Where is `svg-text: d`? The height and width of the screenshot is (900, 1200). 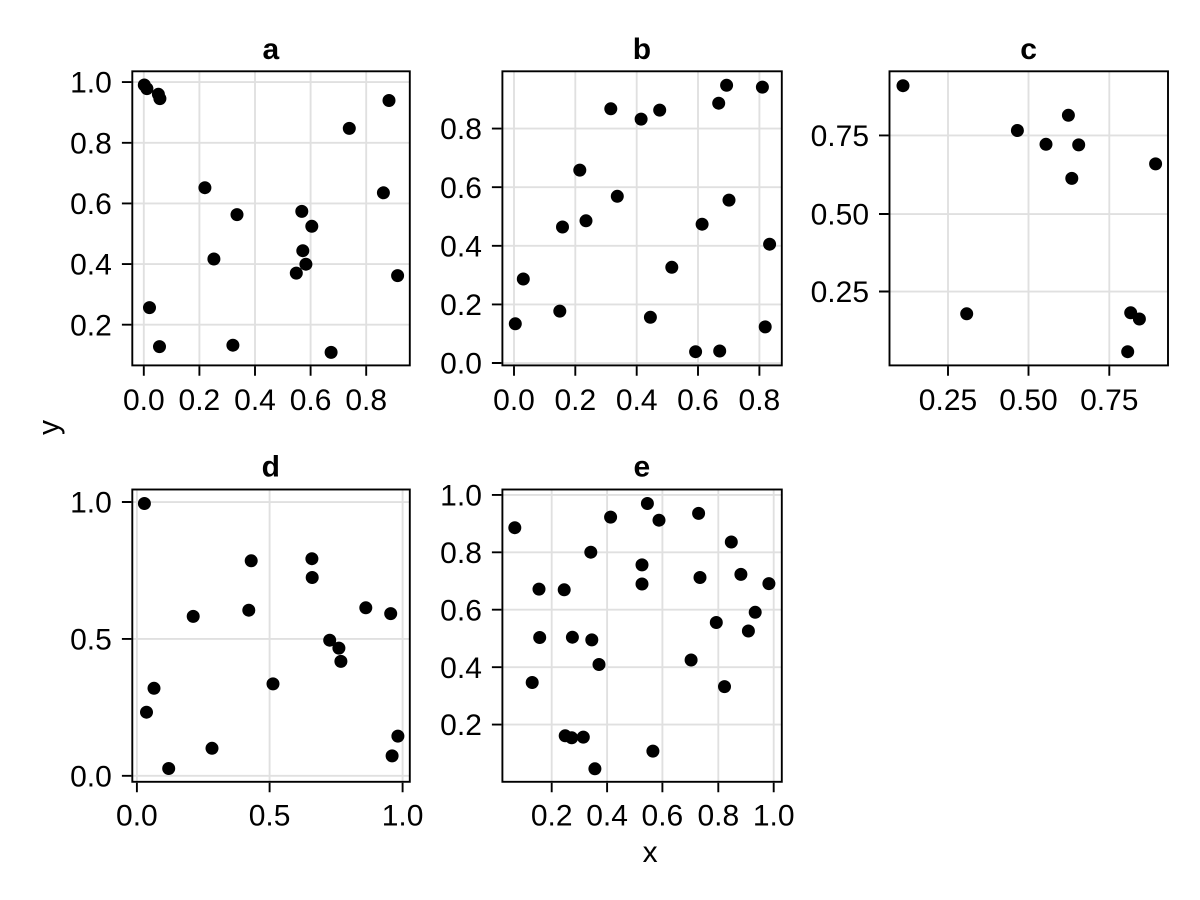 svg-text: d is located at coordinates (271, 467).